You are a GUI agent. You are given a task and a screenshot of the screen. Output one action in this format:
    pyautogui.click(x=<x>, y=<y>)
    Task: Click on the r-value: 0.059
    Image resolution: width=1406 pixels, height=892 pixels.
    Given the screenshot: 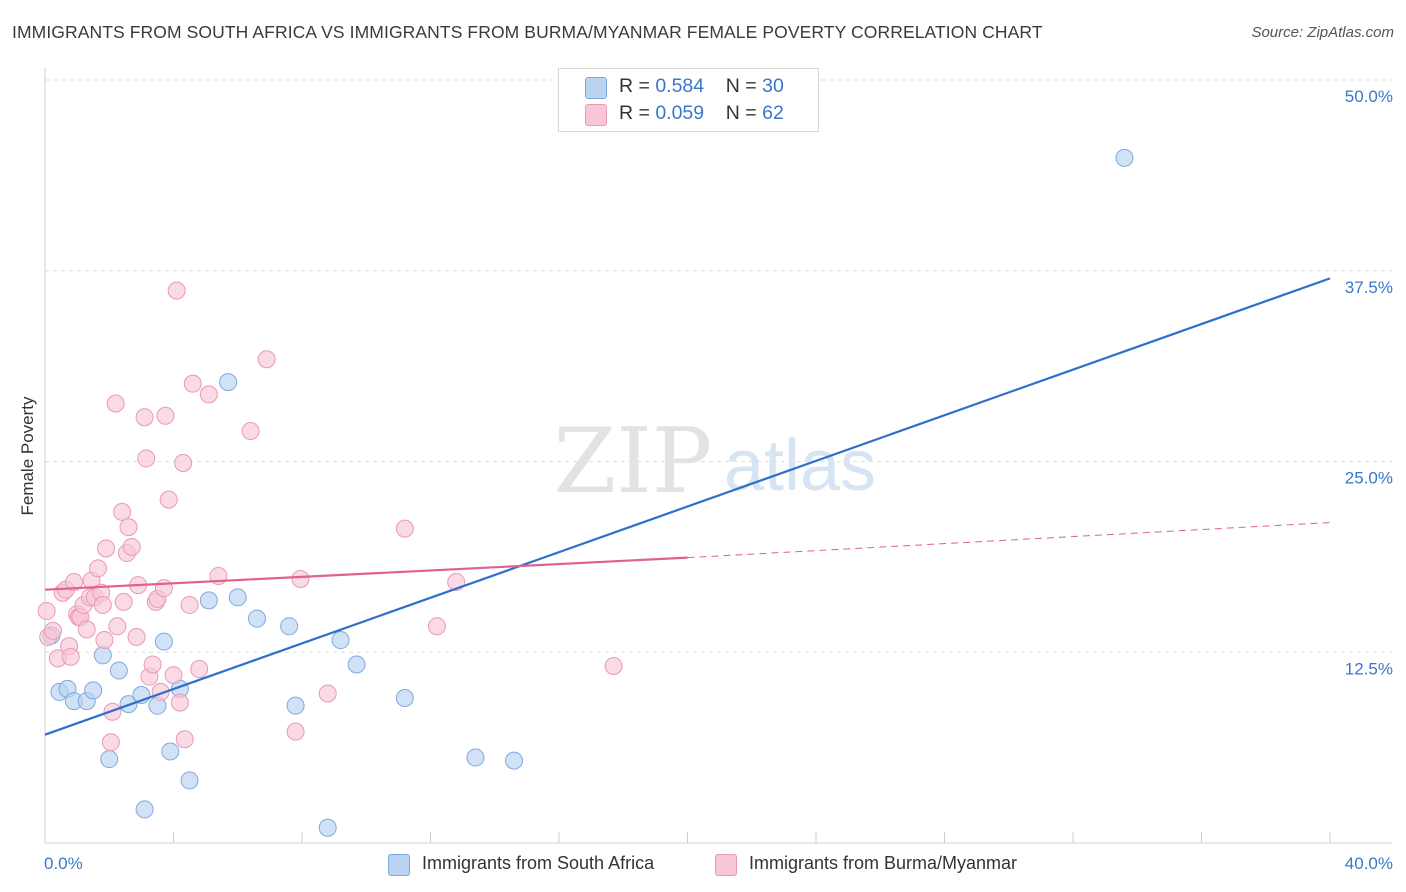 What is the action you would take?
    pyautogui.click(x=680, y=113)
    